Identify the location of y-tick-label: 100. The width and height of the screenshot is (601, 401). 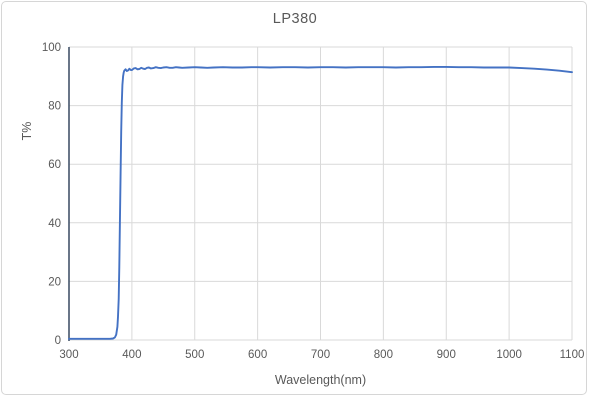
(51, 48).